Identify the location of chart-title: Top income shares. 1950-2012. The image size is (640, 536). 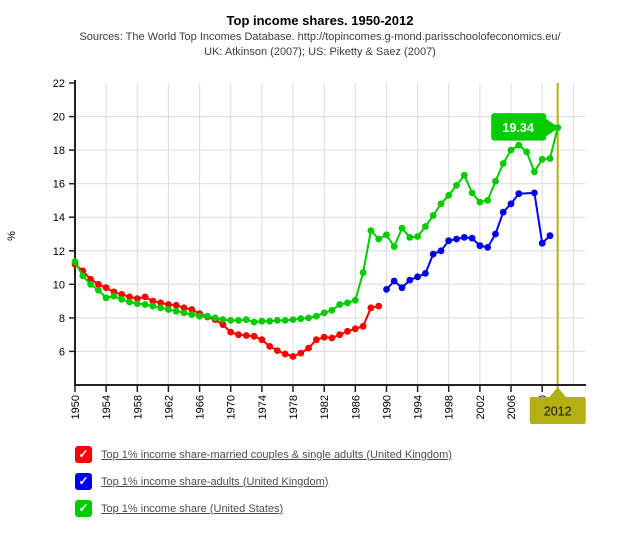
(320, 20).